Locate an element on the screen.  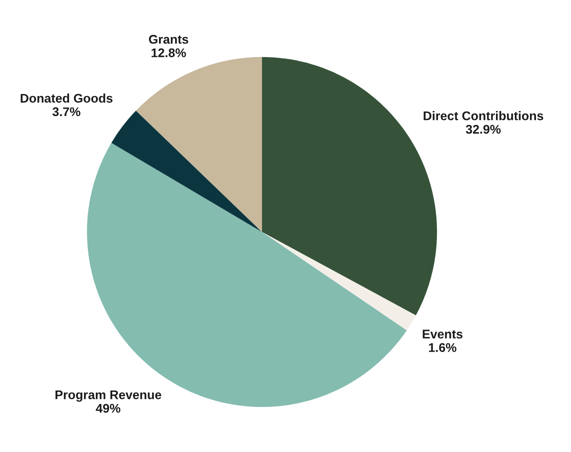
data-label: 3.7% is located at coordinates (66, 111).